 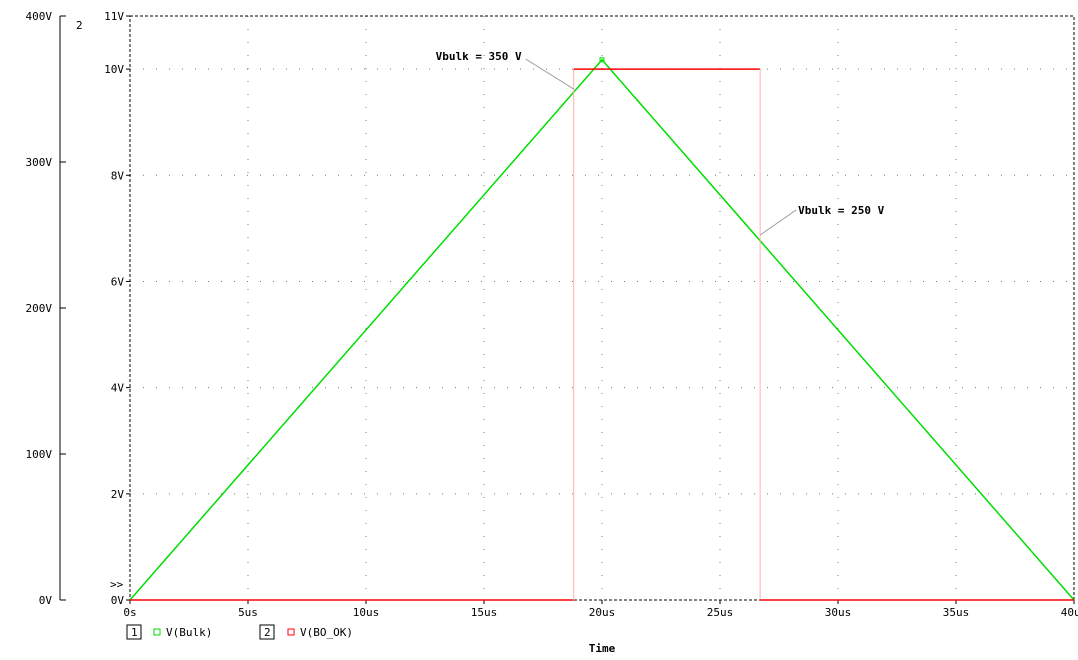 I want to click on x-tick-label: 10us, so click(x=366, y=612).